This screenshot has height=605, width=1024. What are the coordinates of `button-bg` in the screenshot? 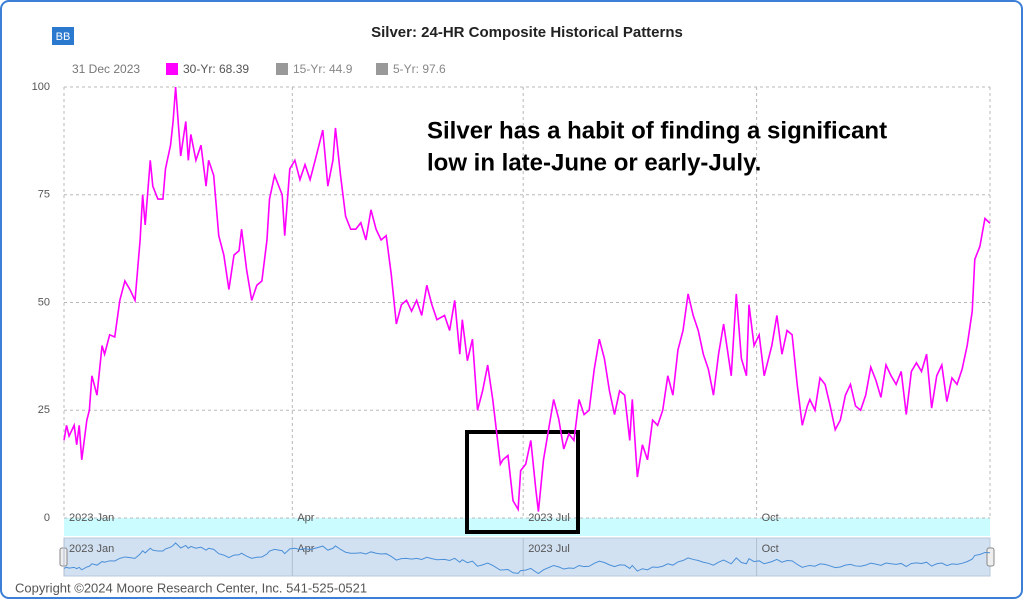 It's located at (63, 36).